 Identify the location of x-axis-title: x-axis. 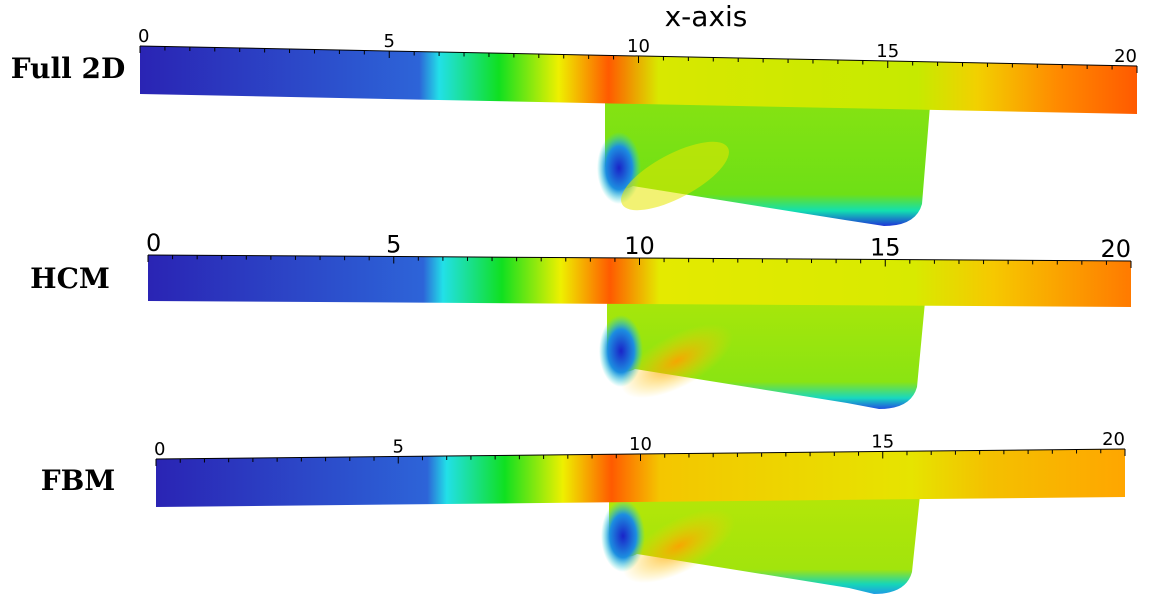
(706, 16).